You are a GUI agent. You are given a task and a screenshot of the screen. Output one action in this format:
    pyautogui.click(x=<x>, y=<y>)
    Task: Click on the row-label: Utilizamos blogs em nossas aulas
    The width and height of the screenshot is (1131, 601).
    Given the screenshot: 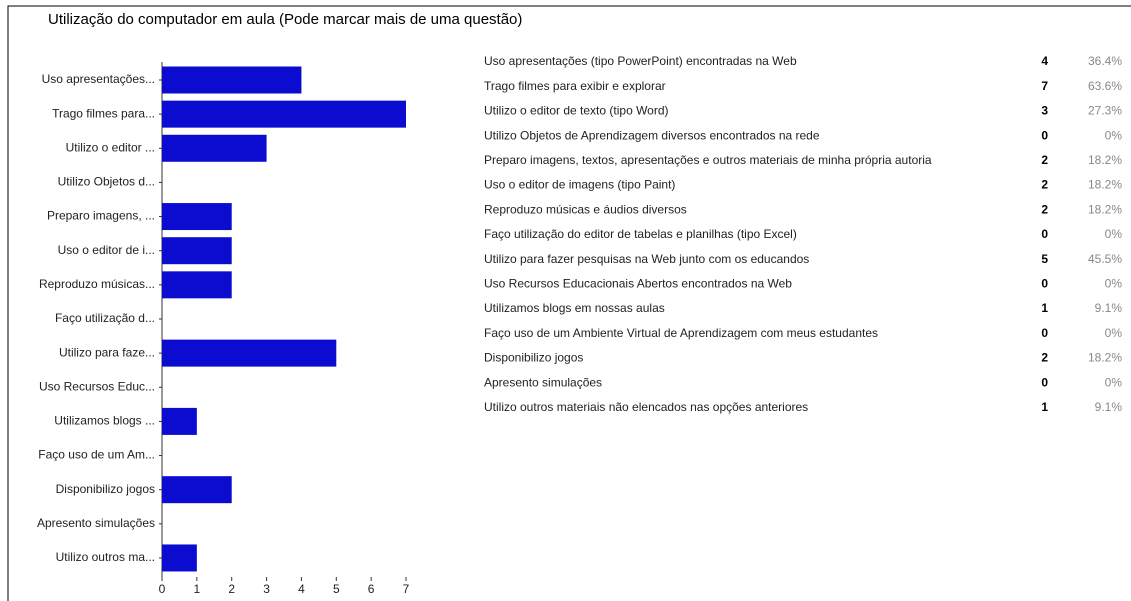 What is the action you would take?
    pyautogui.click(x=574, y=308)
    